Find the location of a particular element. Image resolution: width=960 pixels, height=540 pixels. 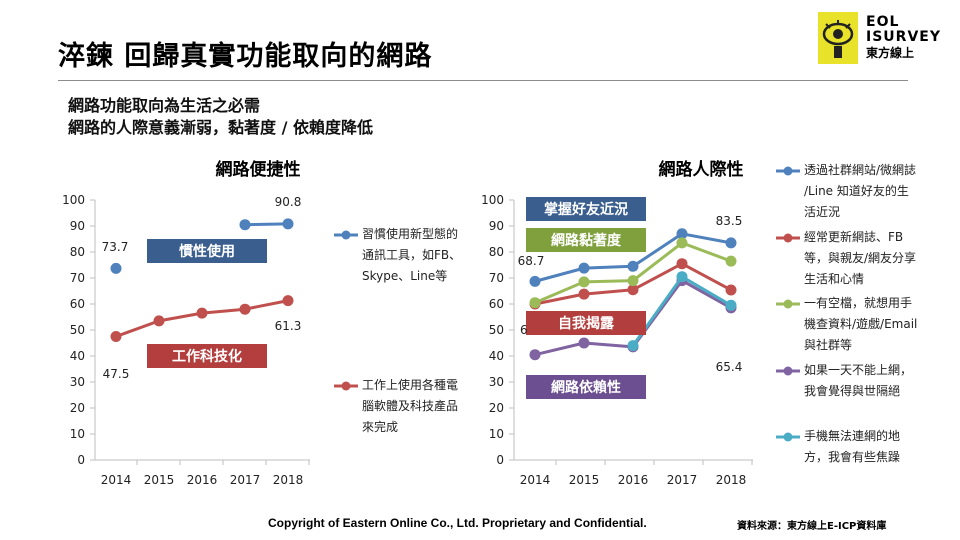

logo-text-company: 東方線上 is located at coordinates (890, 53).